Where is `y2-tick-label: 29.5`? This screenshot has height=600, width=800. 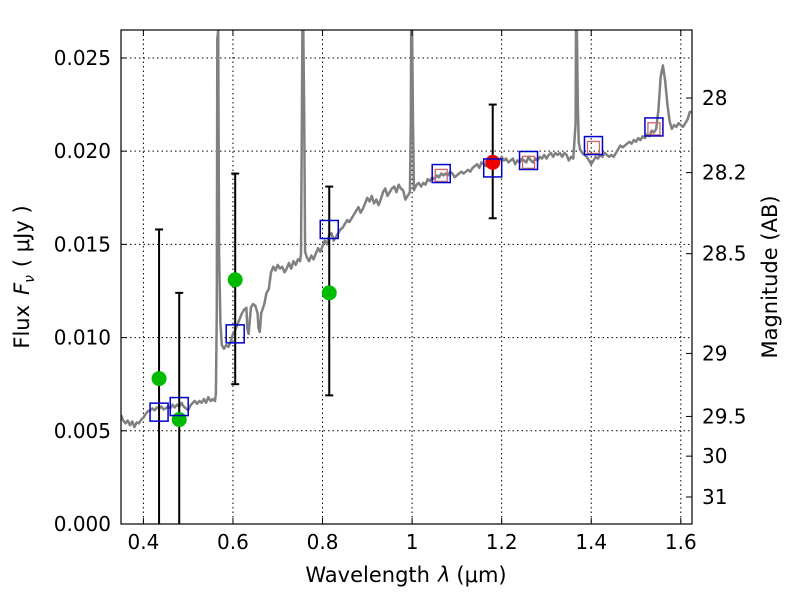
y2-tick-label: 29.5 is located at coordinates (724, 416).